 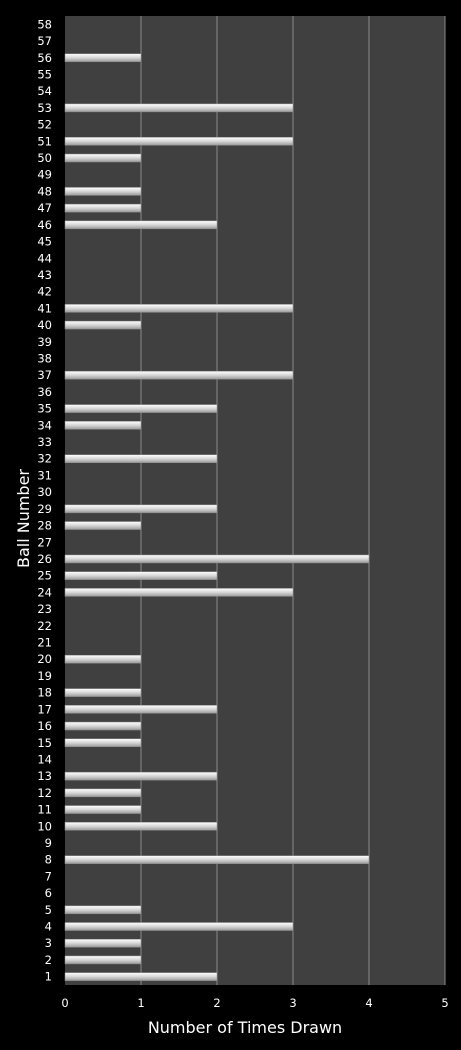 What do you see at coordinates (48, 860) in the screenshot?
I see `y-tick-label: 8` at bounding box center [48, 860].